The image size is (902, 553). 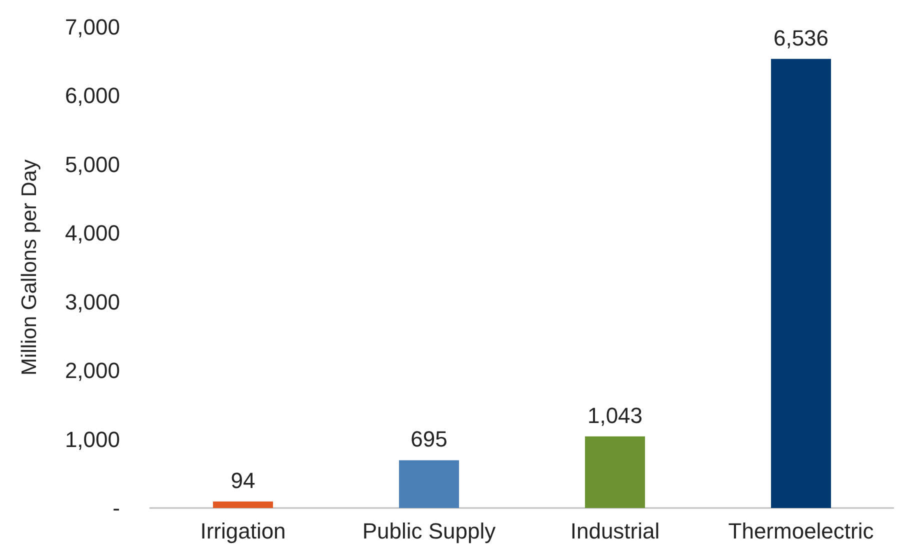 I want to click on data-label: 6,536, so click(x=801, y=37).